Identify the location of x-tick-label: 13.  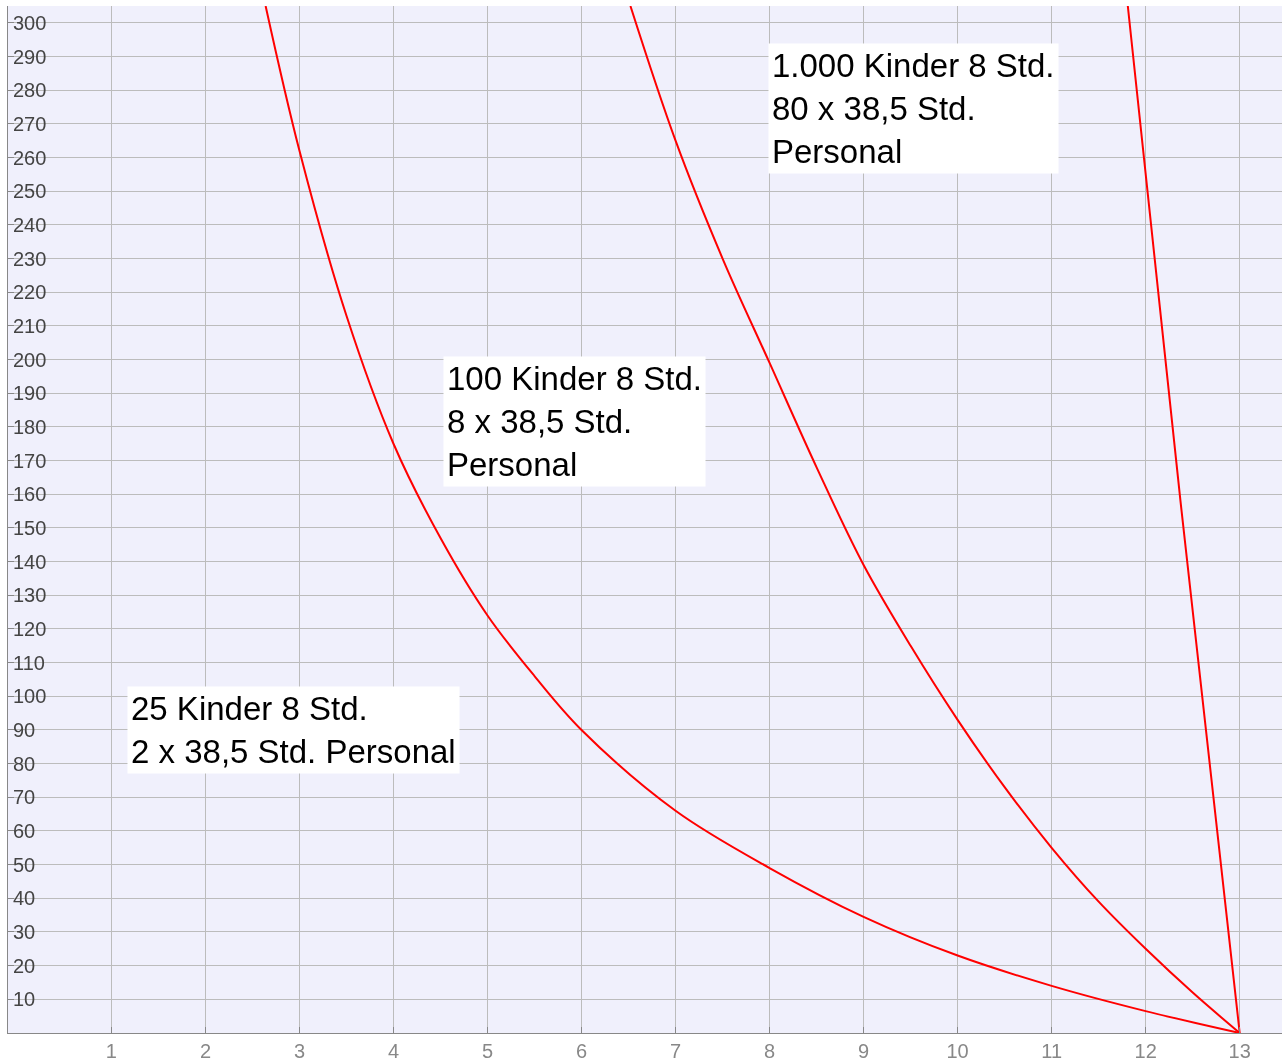
(1239, 1051).